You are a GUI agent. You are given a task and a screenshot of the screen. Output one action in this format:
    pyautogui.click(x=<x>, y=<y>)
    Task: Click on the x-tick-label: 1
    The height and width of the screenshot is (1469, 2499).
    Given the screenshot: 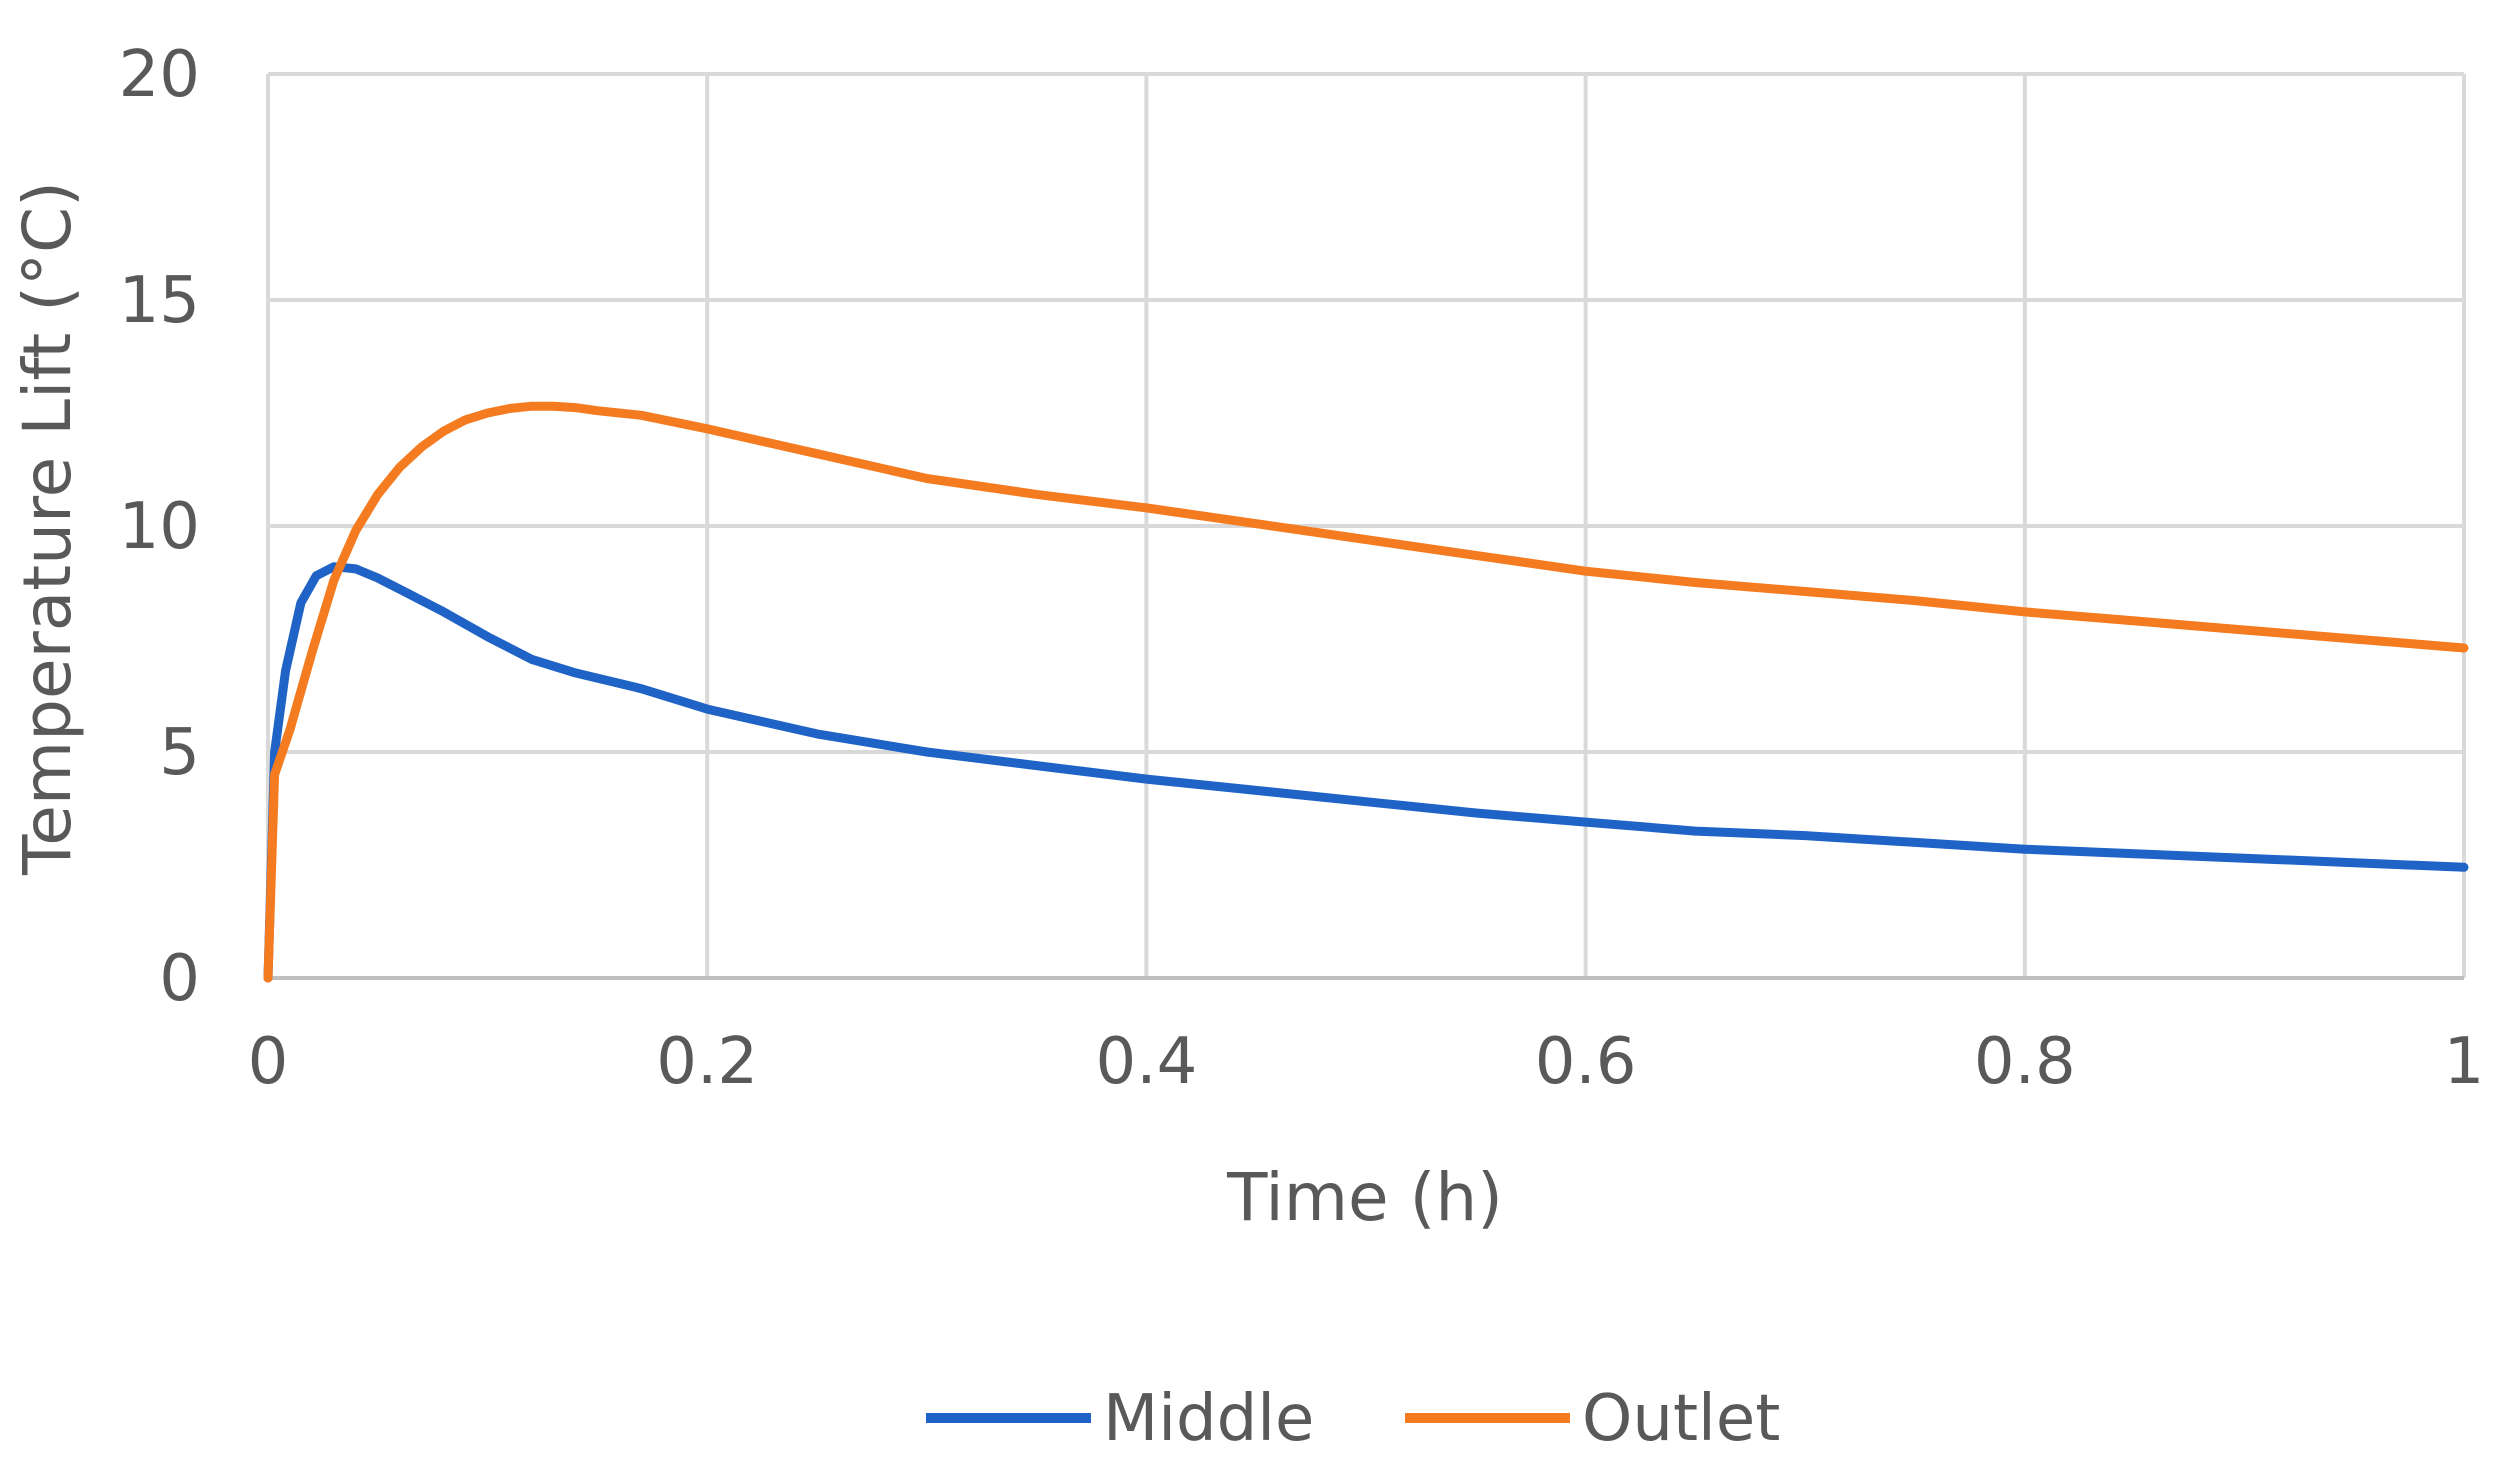 What is the action you would take?
    pyautogui.click(x=2464, y=1062)
    